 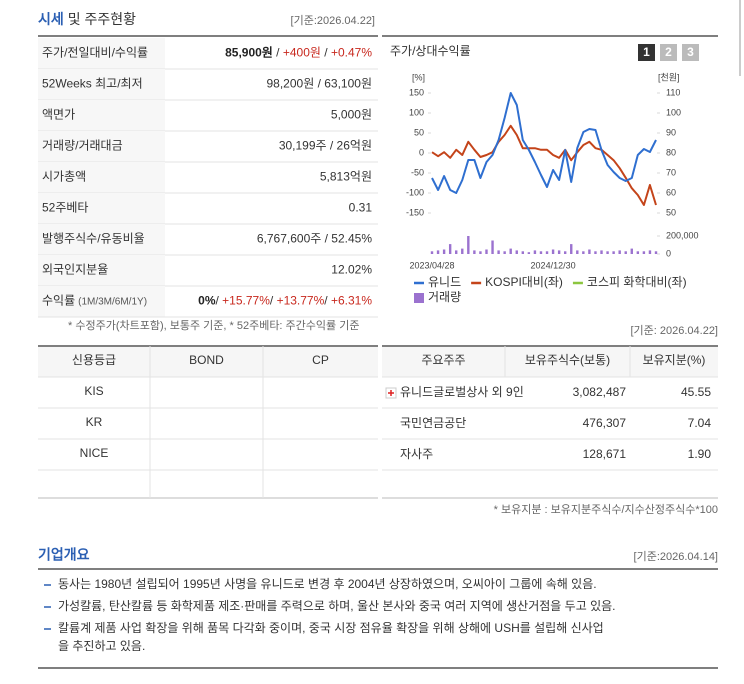 I want to click on label: 발행주식수/유동비율, so click(x=93, y=238).